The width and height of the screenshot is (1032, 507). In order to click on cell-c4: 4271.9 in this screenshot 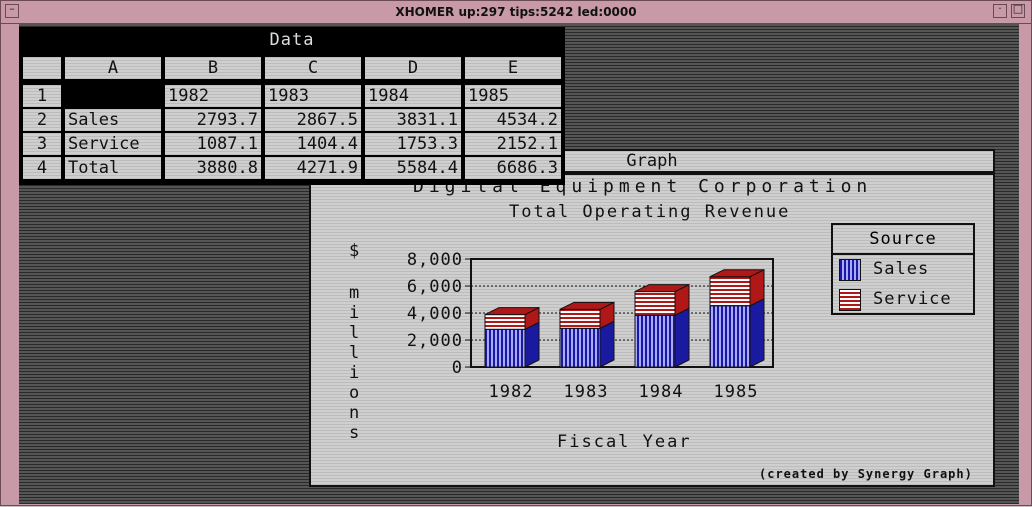, I will do `click(313, 168)`.